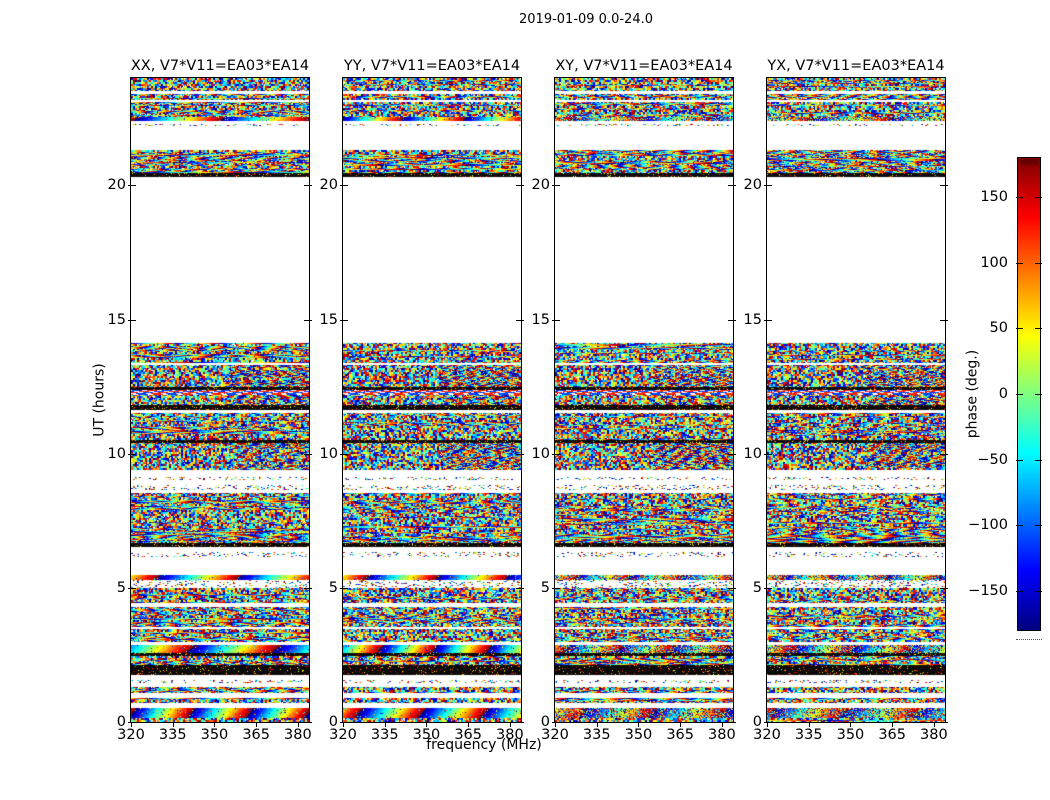 The image size is (1050, 800). Describe the element at coordinates (484, 745) in the screenshot. I see `x-axis-label: frequency (MHz)` at that location.